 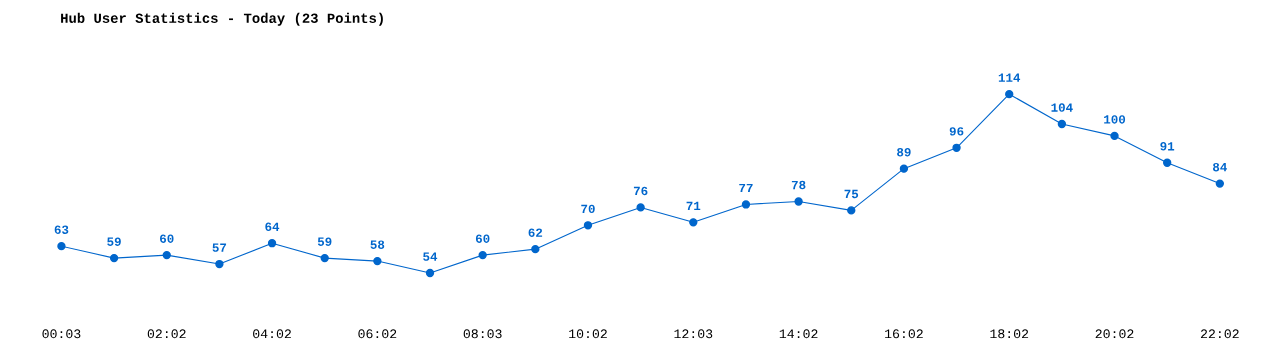 I want to click on x-tick-label: 22:02, so click(x=1219, y=334).